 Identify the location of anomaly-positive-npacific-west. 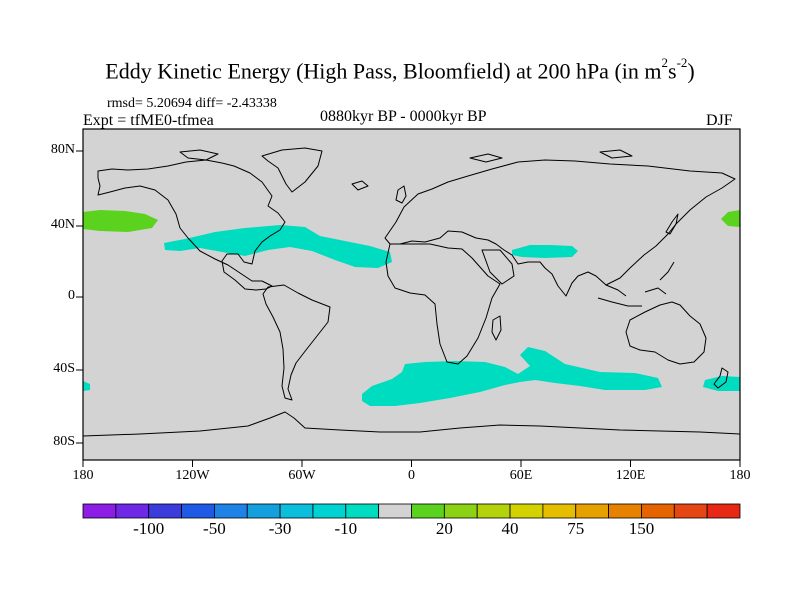
(120, 221).